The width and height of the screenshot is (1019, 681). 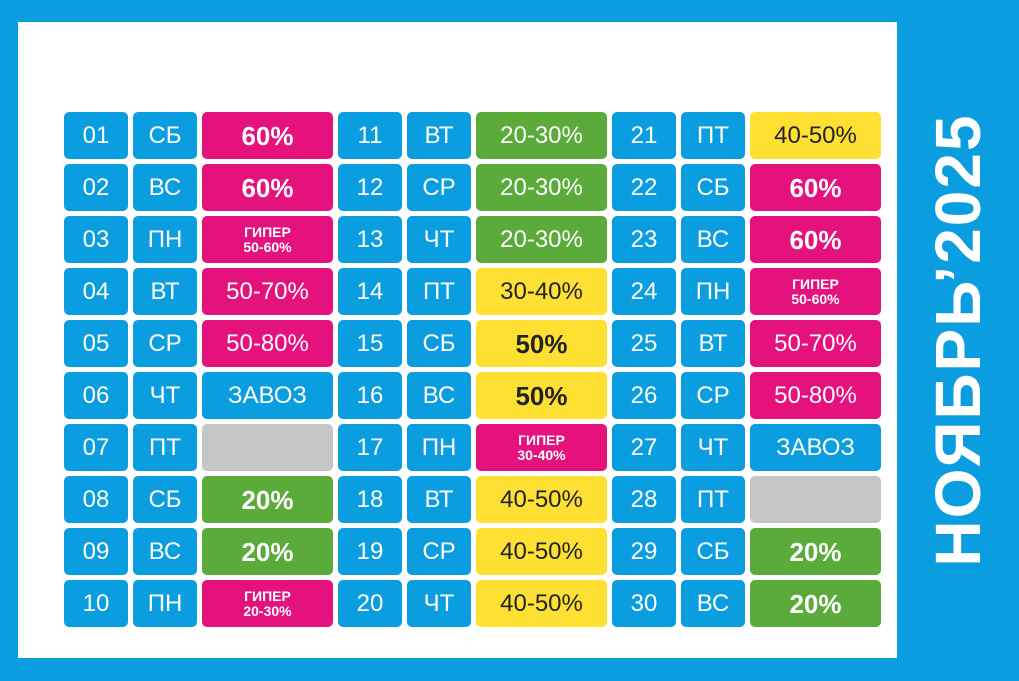 I want to click on day-date: 27, so click(x=644, y=447).